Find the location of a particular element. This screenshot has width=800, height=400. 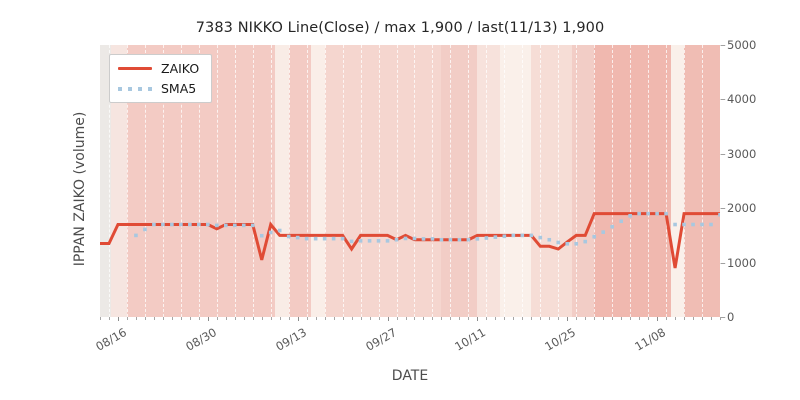

y-axis-tick-label: –2000 is located at coordinates (738, 208).